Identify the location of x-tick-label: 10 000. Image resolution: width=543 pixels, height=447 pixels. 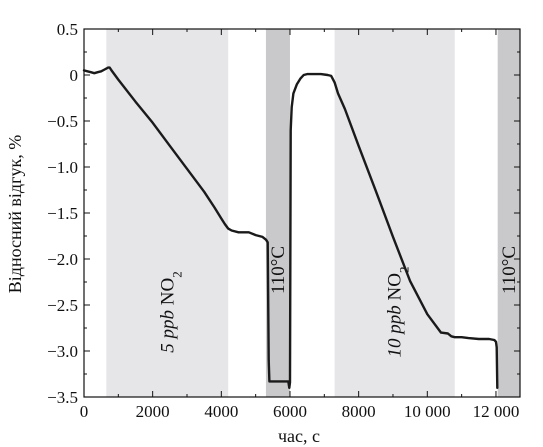
(427, 411).